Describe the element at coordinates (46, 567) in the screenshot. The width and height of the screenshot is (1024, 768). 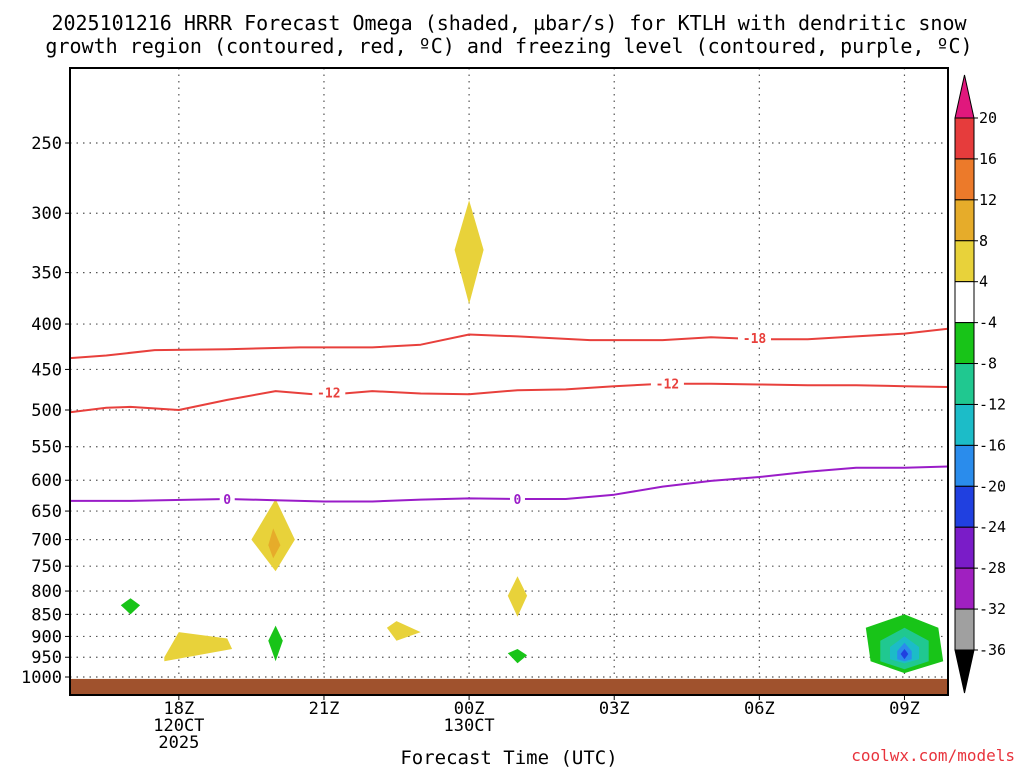
I see `y-tick-label: 750` at that location.